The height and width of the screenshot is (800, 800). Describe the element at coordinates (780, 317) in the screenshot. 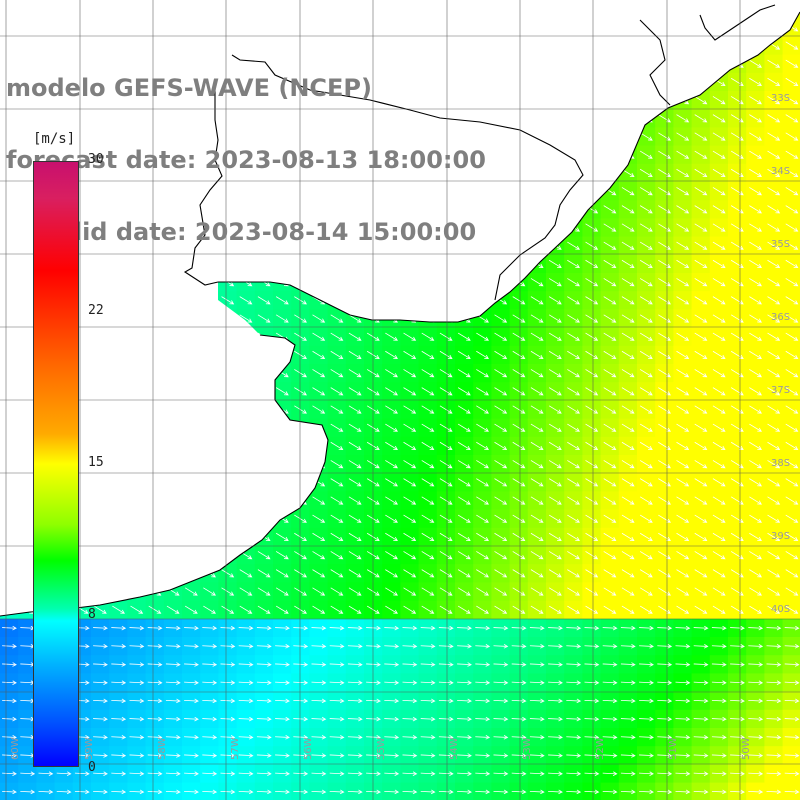

I see `lat-label: 36S` at that location.